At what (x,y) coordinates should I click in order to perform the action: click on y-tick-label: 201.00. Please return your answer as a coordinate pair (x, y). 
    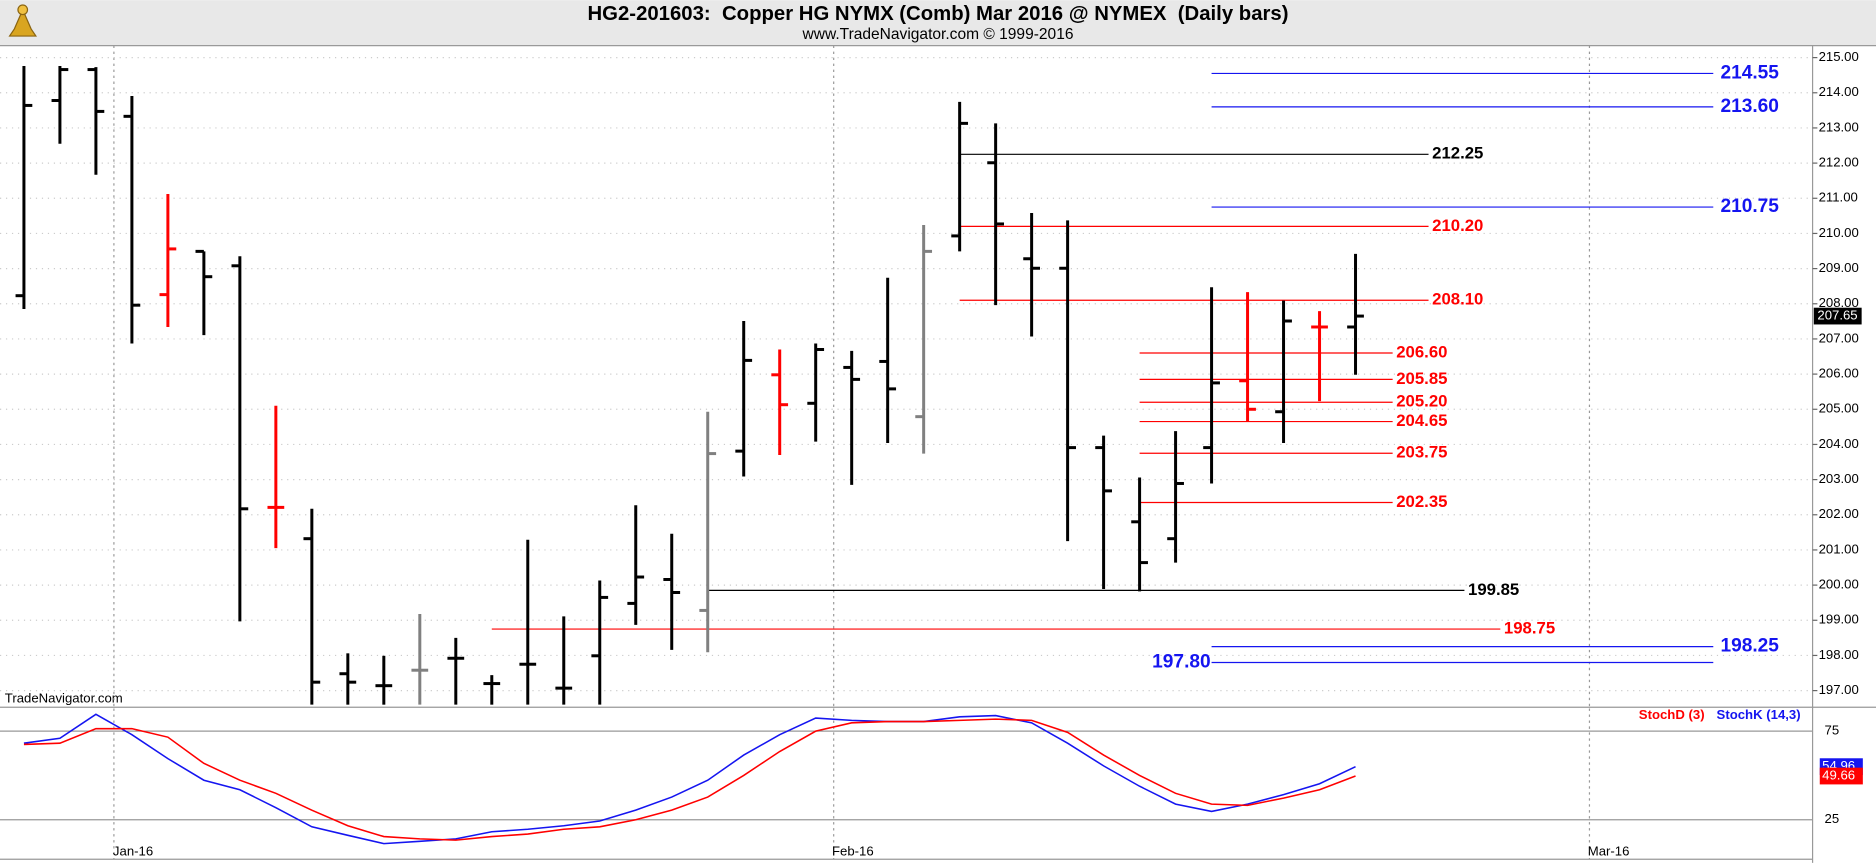
    Looking at the image, I should click on (1839, 548).